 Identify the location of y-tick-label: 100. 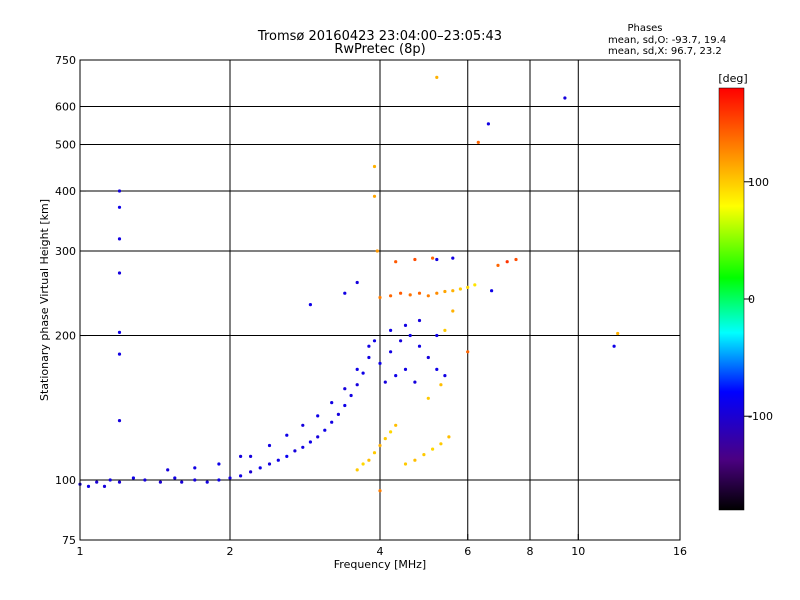
(65, 480).